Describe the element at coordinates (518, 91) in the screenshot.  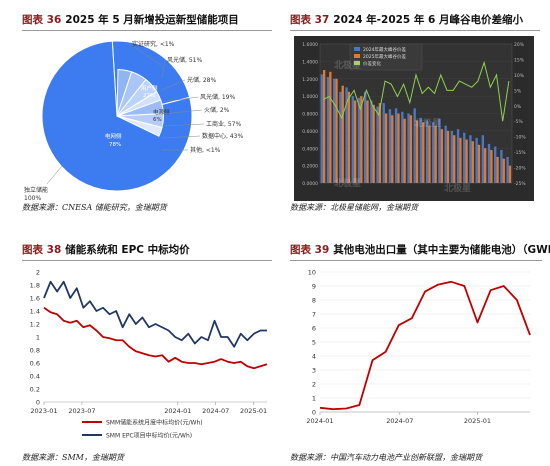
I see `y2-tick-label: 5%` at that location.